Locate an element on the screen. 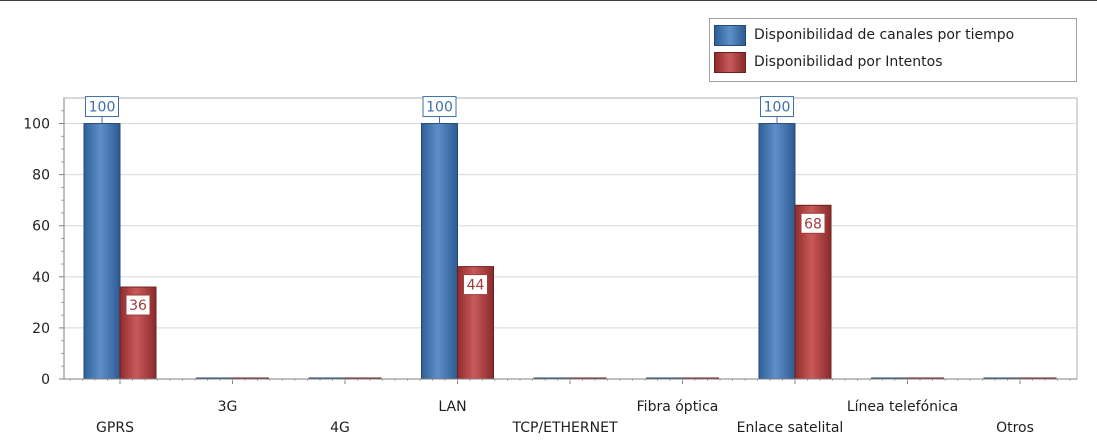 The image size is (1097, 445). data-label: 68 is located at coordinates (813, 224).